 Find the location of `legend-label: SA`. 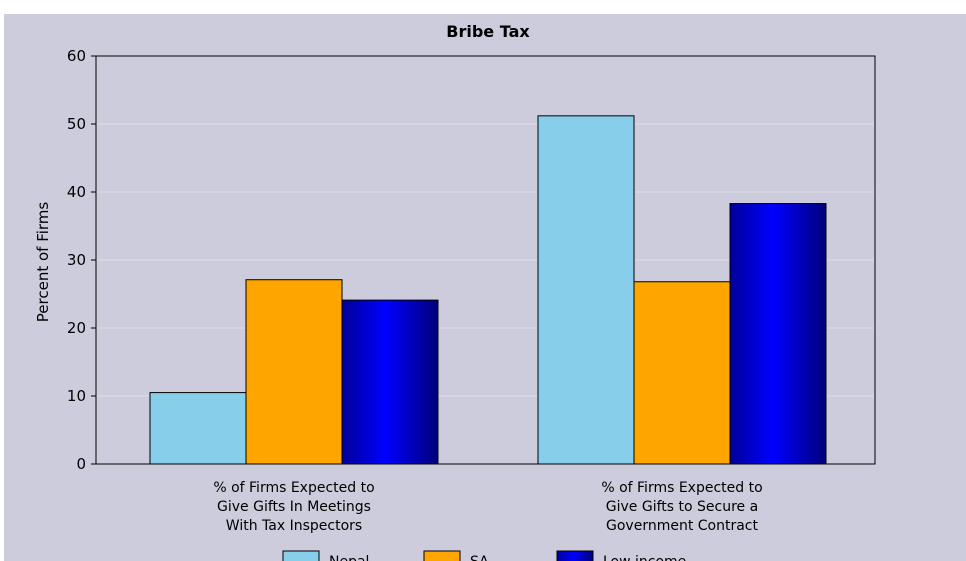

legend-label: SA is located at coordinates (479, 557).